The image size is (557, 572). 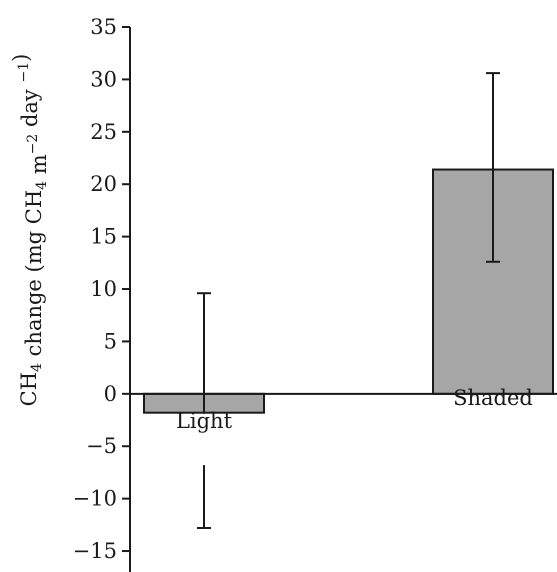 I want to click on y-tick-label: 0, so click(x=110, y=394).